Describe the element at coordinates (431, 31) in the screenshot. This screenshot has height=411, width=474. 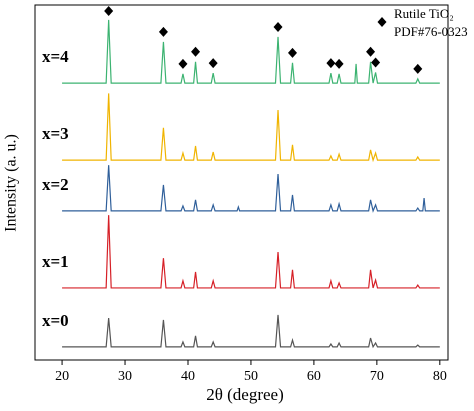
I see `legend-card: PDF#76-0323` at that location.